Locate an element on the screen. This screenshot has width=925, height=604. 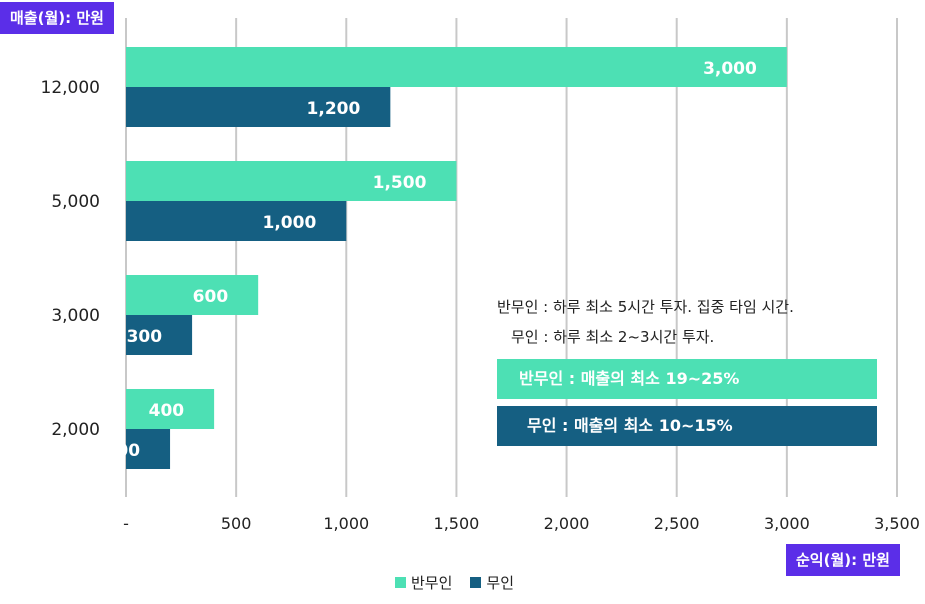
data-label-unmanned-1: 1,000 is located at coordinates (290, 223).